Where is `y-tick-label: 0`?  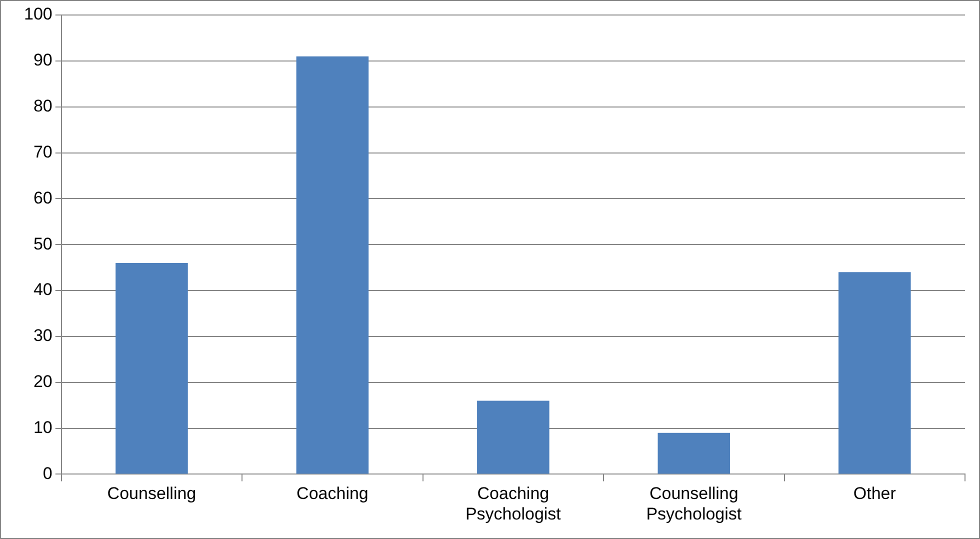
y-tick-label: 0 is located at coordinates (47, 473).